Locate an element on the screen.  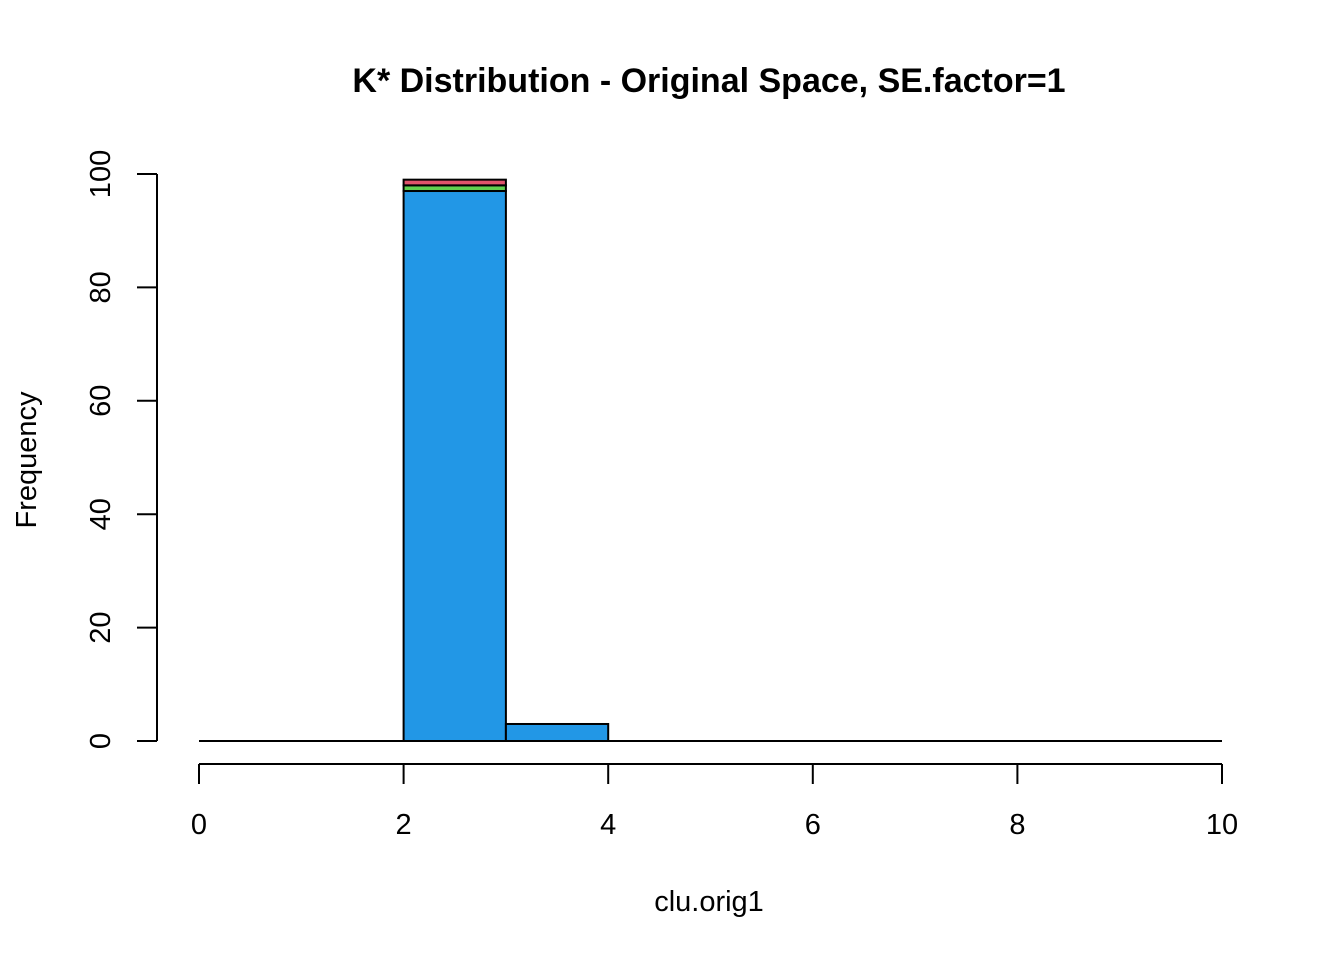
x-tick-label: 0 is located at coordinates (199, 825).